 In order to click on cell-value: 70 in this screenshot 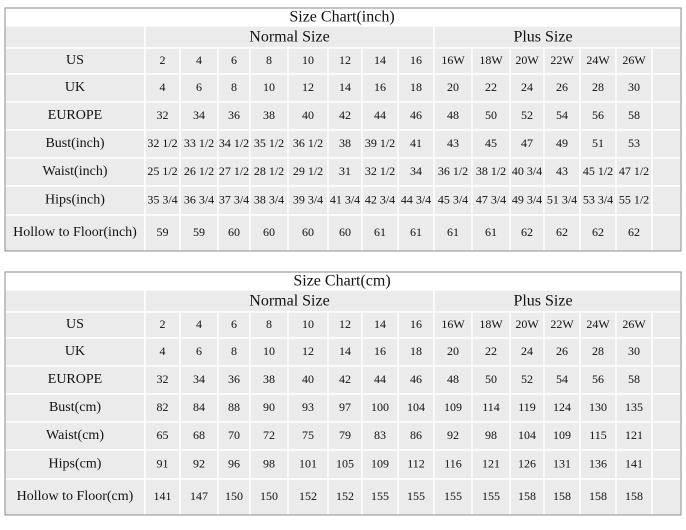, I will do `click(234, 435)`.